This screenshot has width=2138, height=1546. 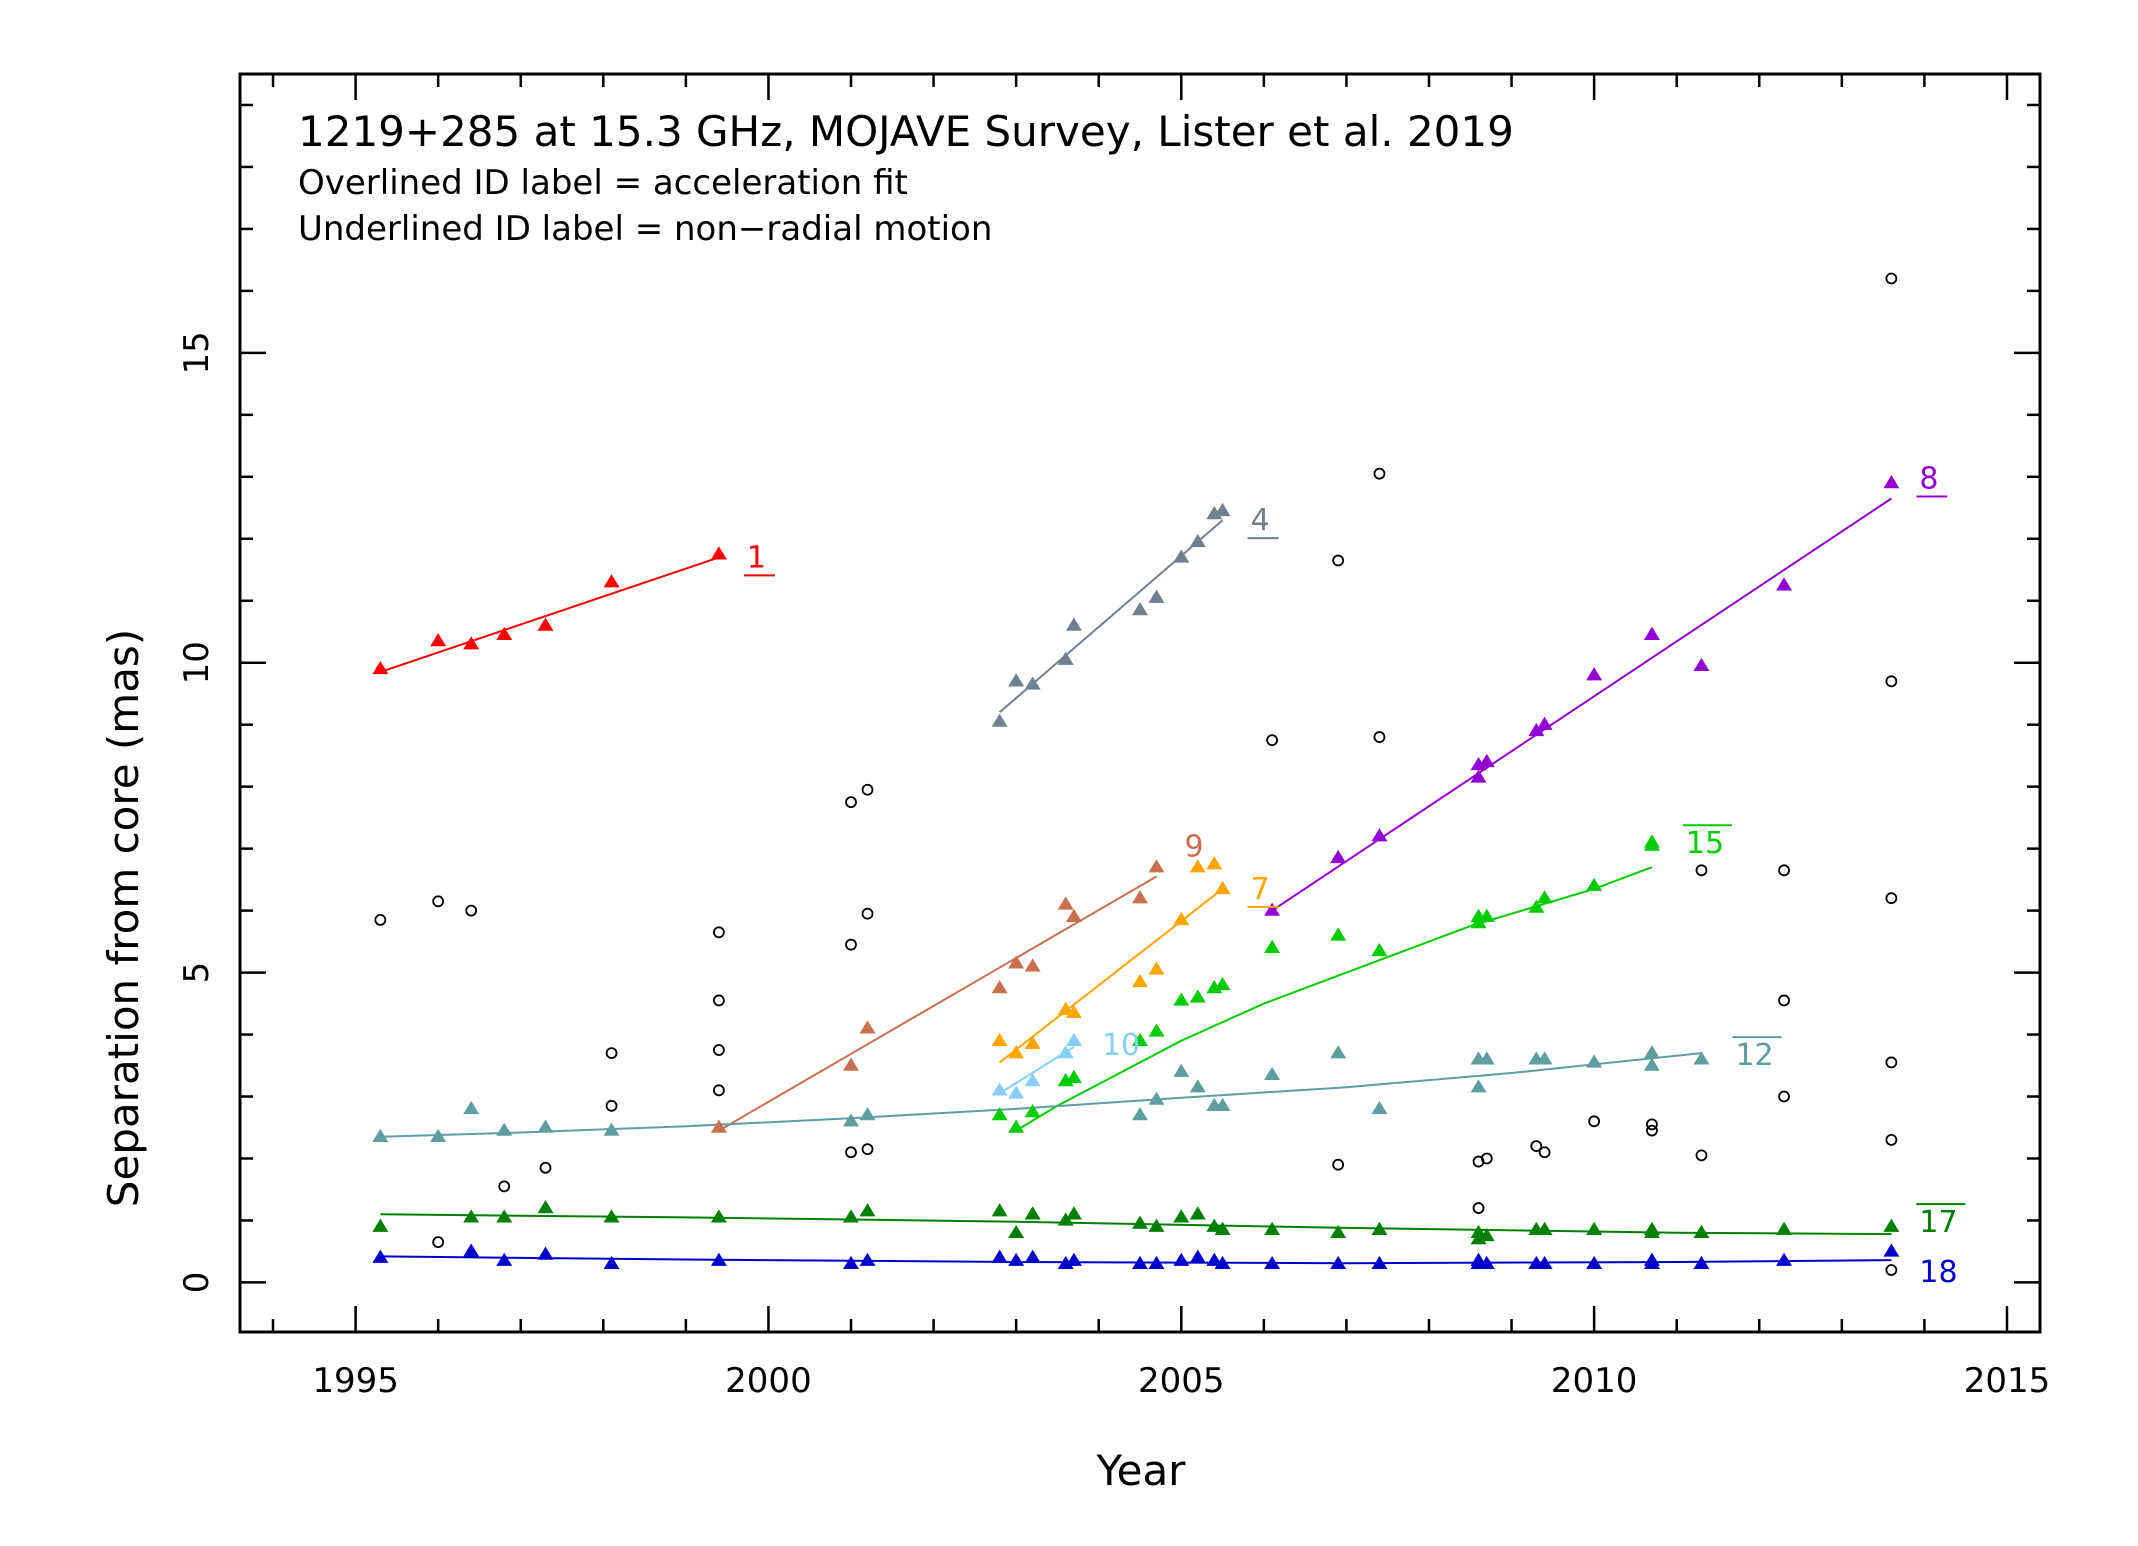 What do you see at coordinates (197, 973) in the screenshot?
I see `y-tick-label: 5` at bounding box center [197, 973].